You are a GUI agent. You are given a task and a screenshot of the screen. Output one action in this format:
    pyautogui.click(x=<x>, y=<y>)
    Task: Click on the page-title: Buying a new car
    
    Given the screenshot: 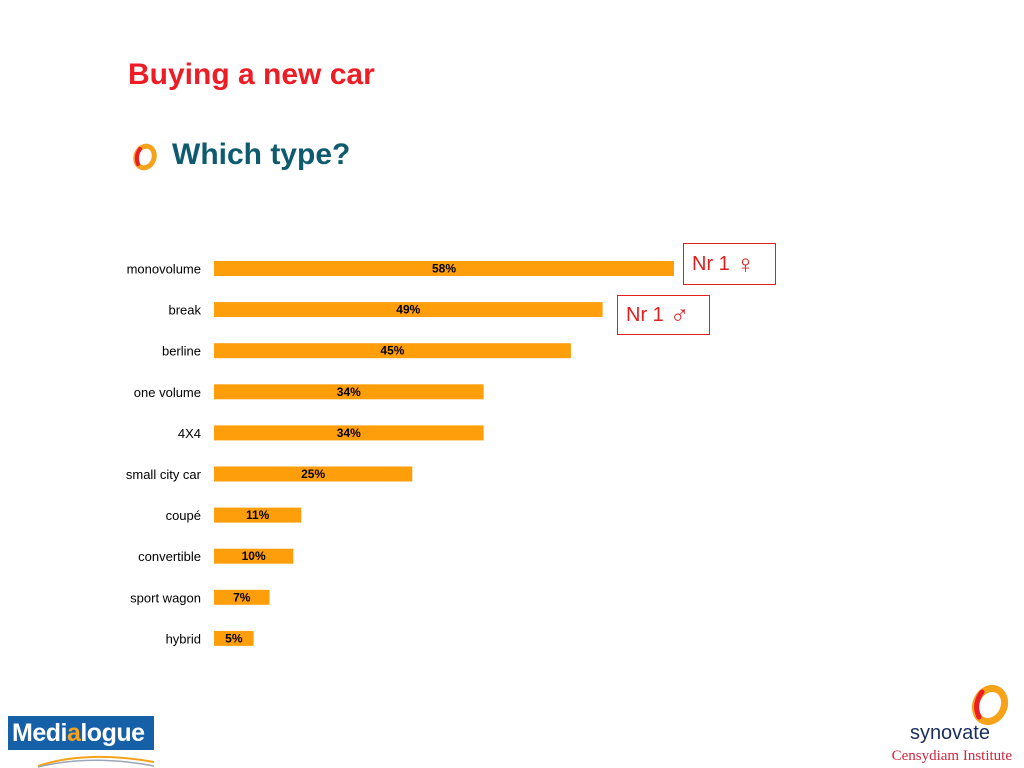 What is the action you would take?
    pyautogui.click(x=251, y=74)
    